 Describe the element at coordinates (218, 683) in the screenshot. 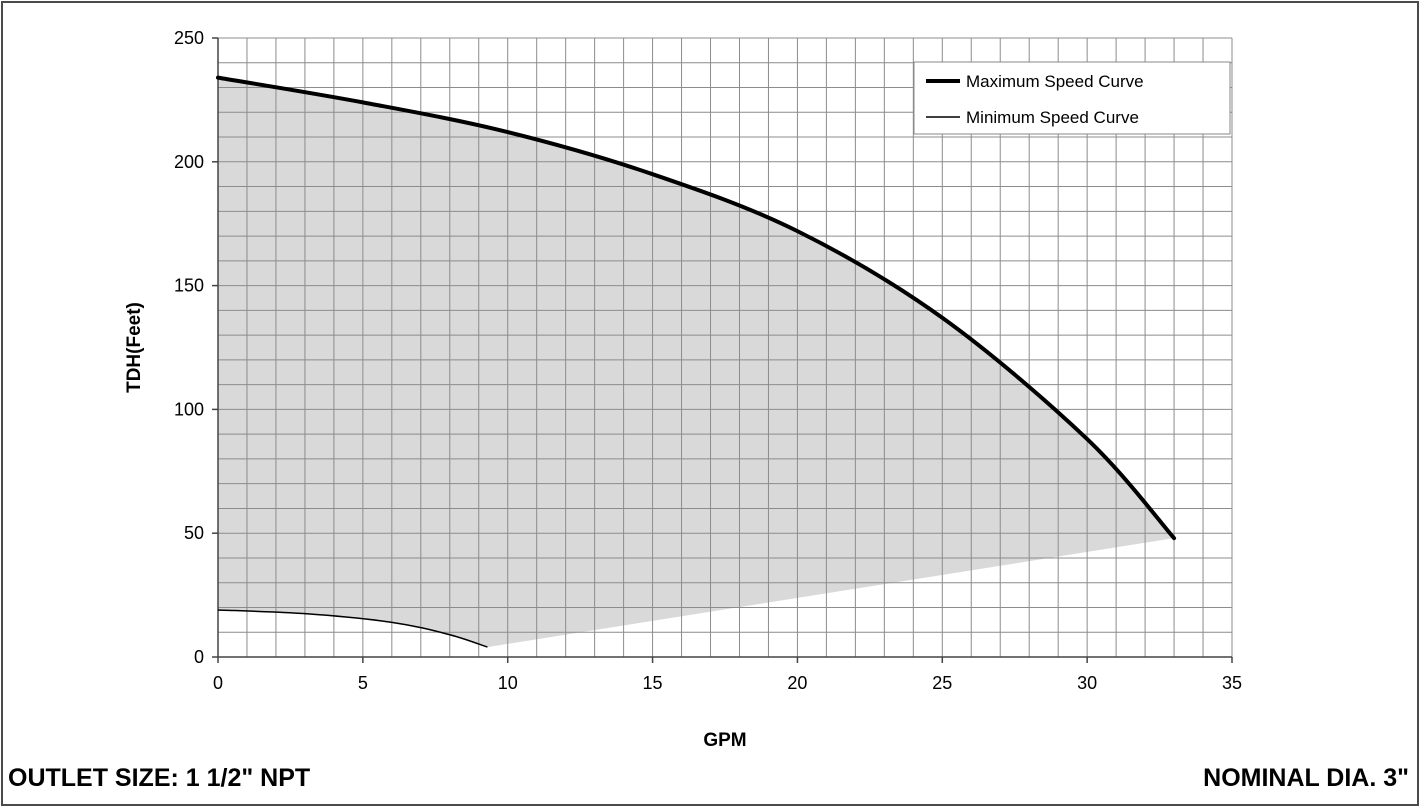

I see `x-tick-label: 0` at that location.